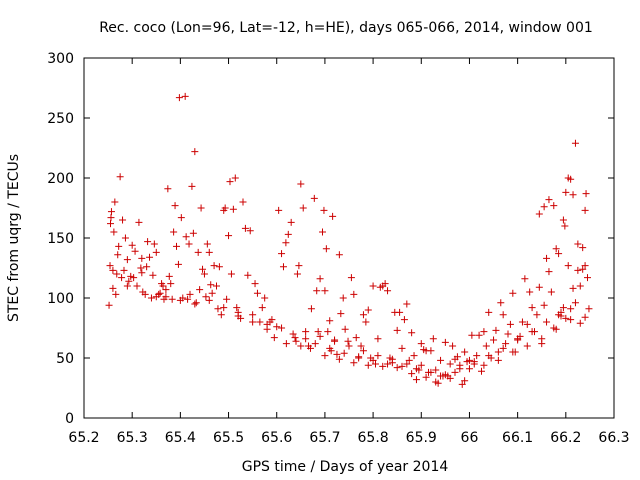  Describe the element at coordinates (69, 419) in the screenshot. I see `y-tick-label: 0` at that location.